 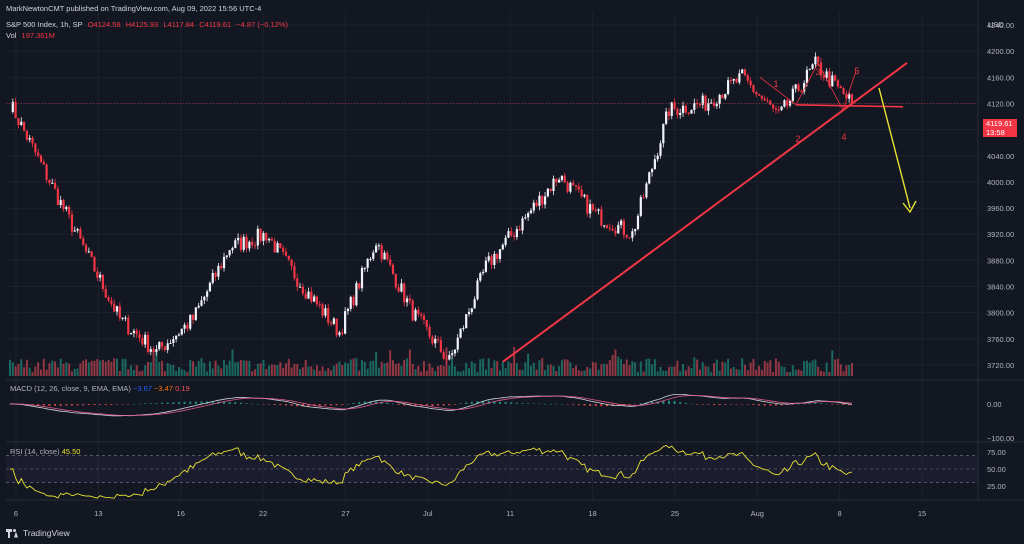 What do you see at coordinates (38, 533) in the screenshot?
I see `tradingview-footer: TradingView` at bounding box center [38, 533].